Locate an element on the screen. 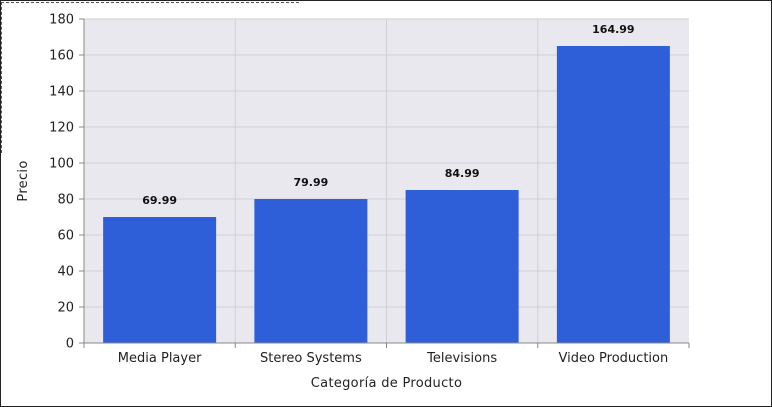 This screenshot has width=772, height=407. y-tick-label: 120 is located at coordinates (61, 128).